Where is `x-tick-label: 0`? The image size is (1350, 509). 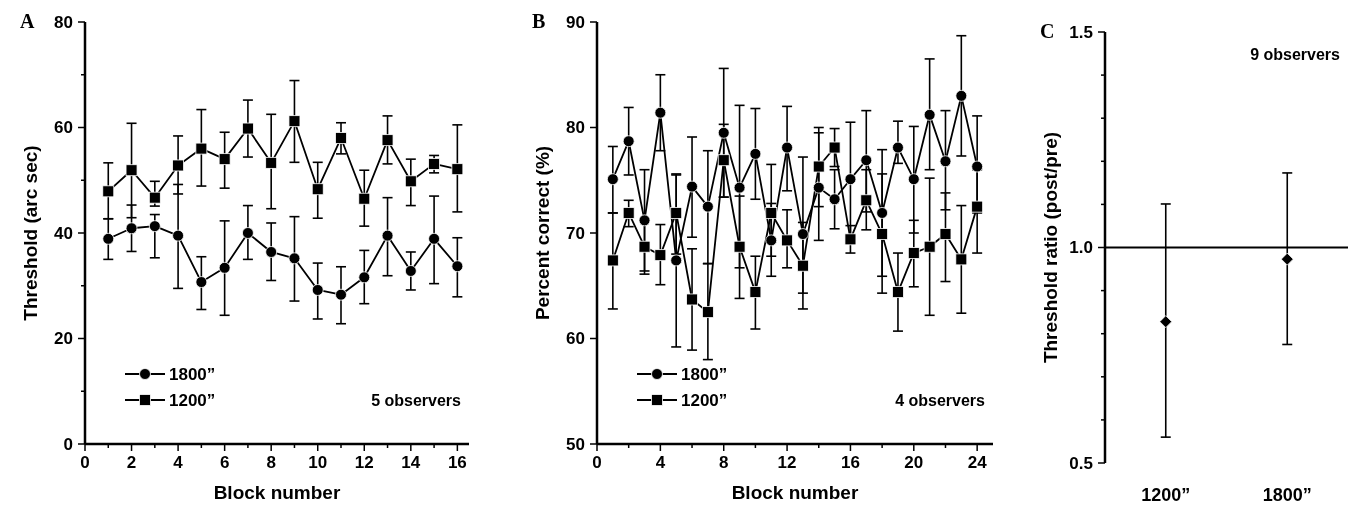
x-tick-label: 0 is located at coordinates (597, 462).